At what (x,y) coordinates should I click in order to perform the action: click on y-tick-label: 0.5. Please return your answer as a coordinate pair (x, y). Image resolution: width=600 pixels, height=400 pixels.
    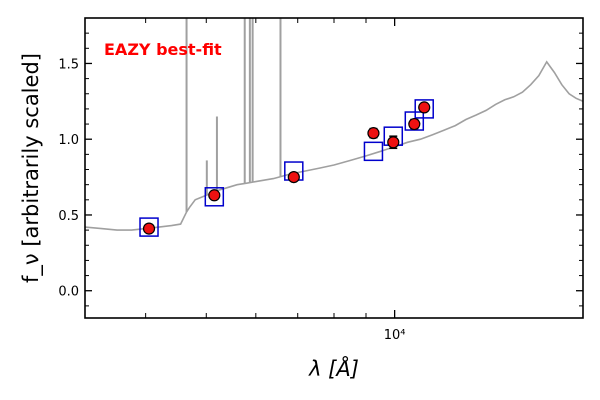
    Looking at the image, I should click on (68, 216).